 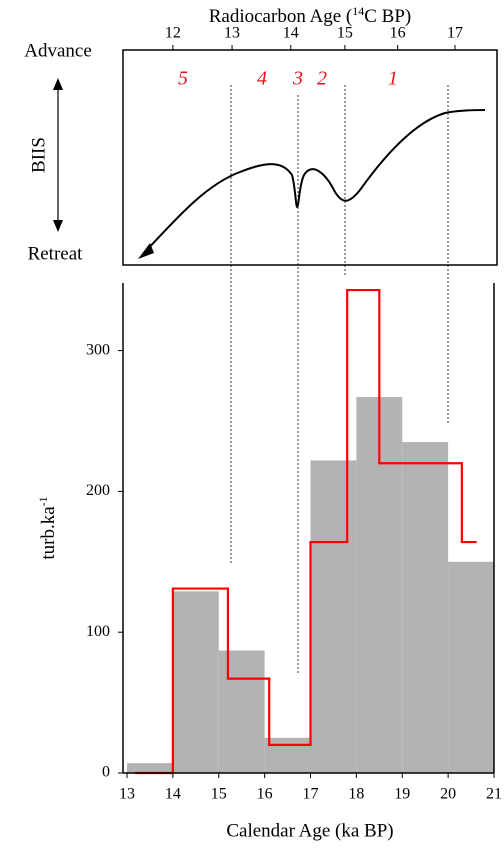 What do you see at coordinates (48, 533) in the screenshot?
I see `y-label-base: turb.ka` at bounding box center [48, 533].